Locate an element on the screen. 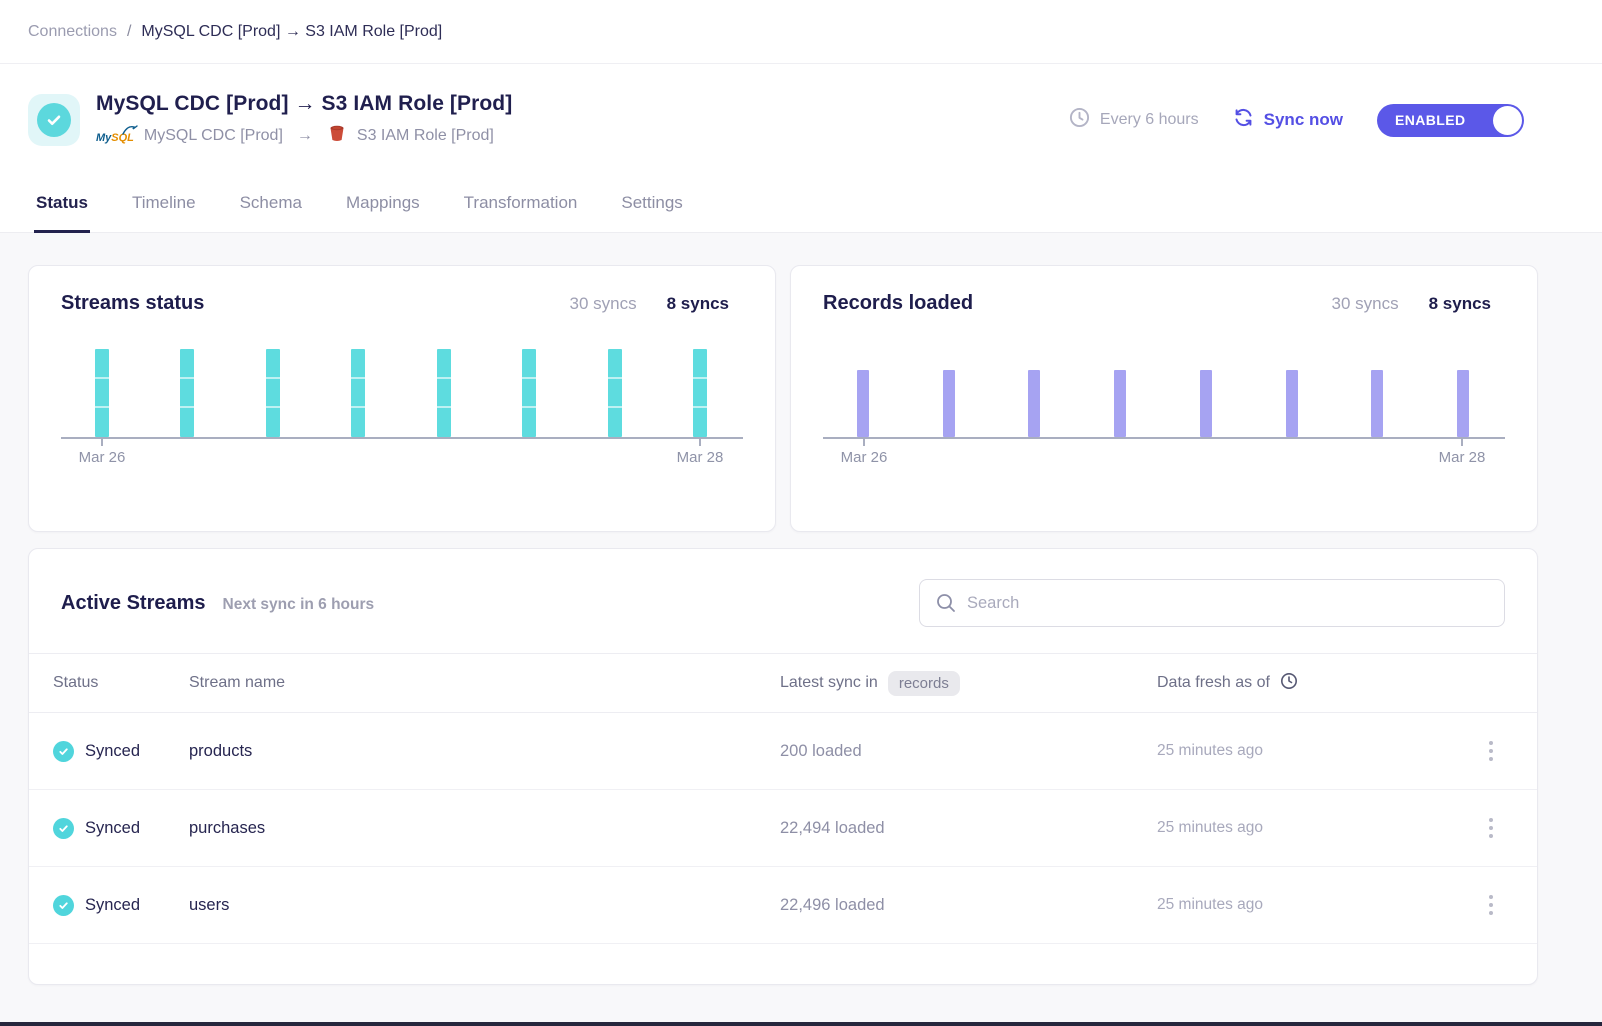  records-loaded-bars is located at coordinates (1163, 380).